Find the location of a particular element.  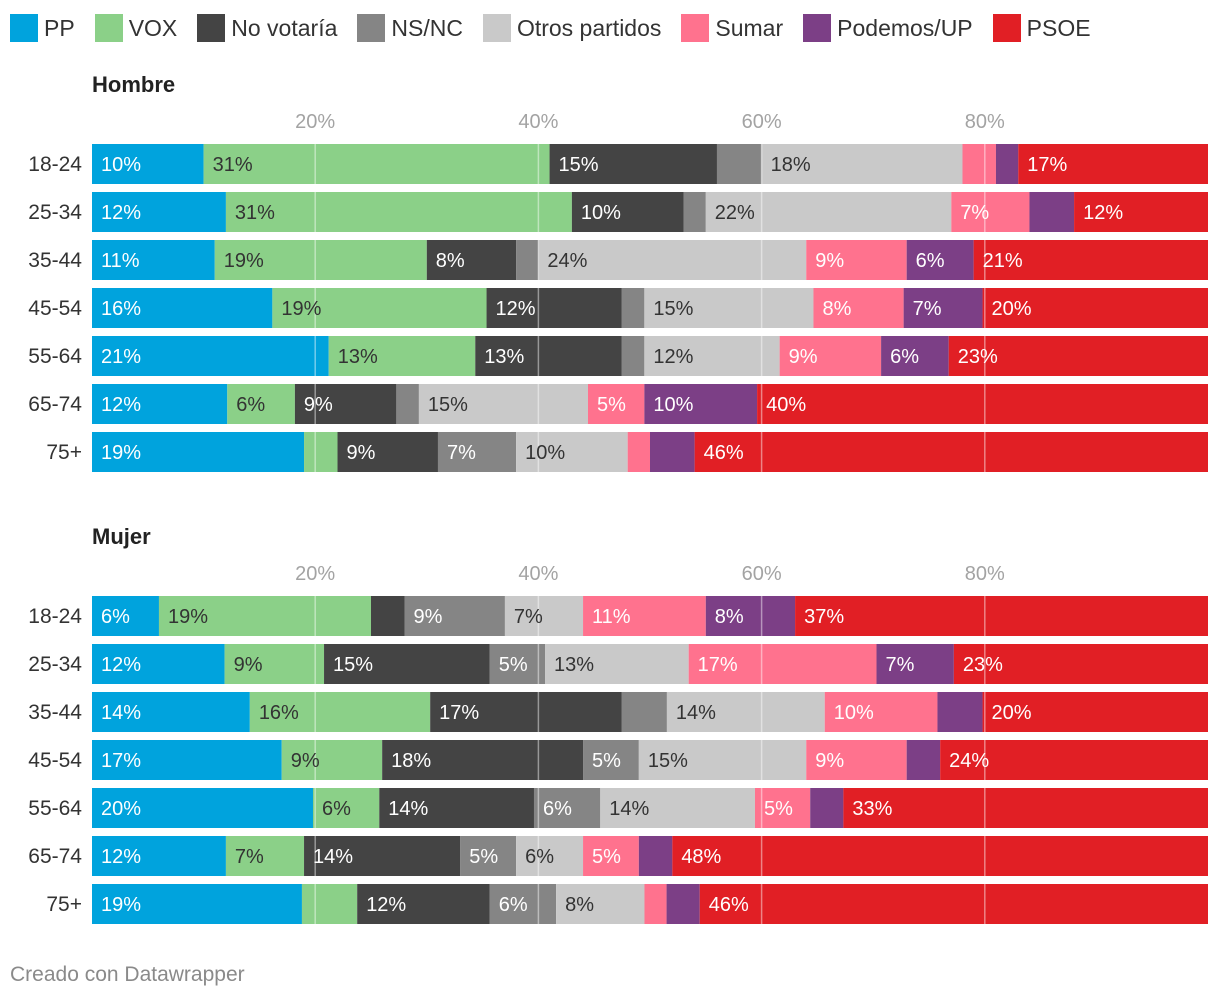

tick-label: 40% is located at coordinates (538, 574).